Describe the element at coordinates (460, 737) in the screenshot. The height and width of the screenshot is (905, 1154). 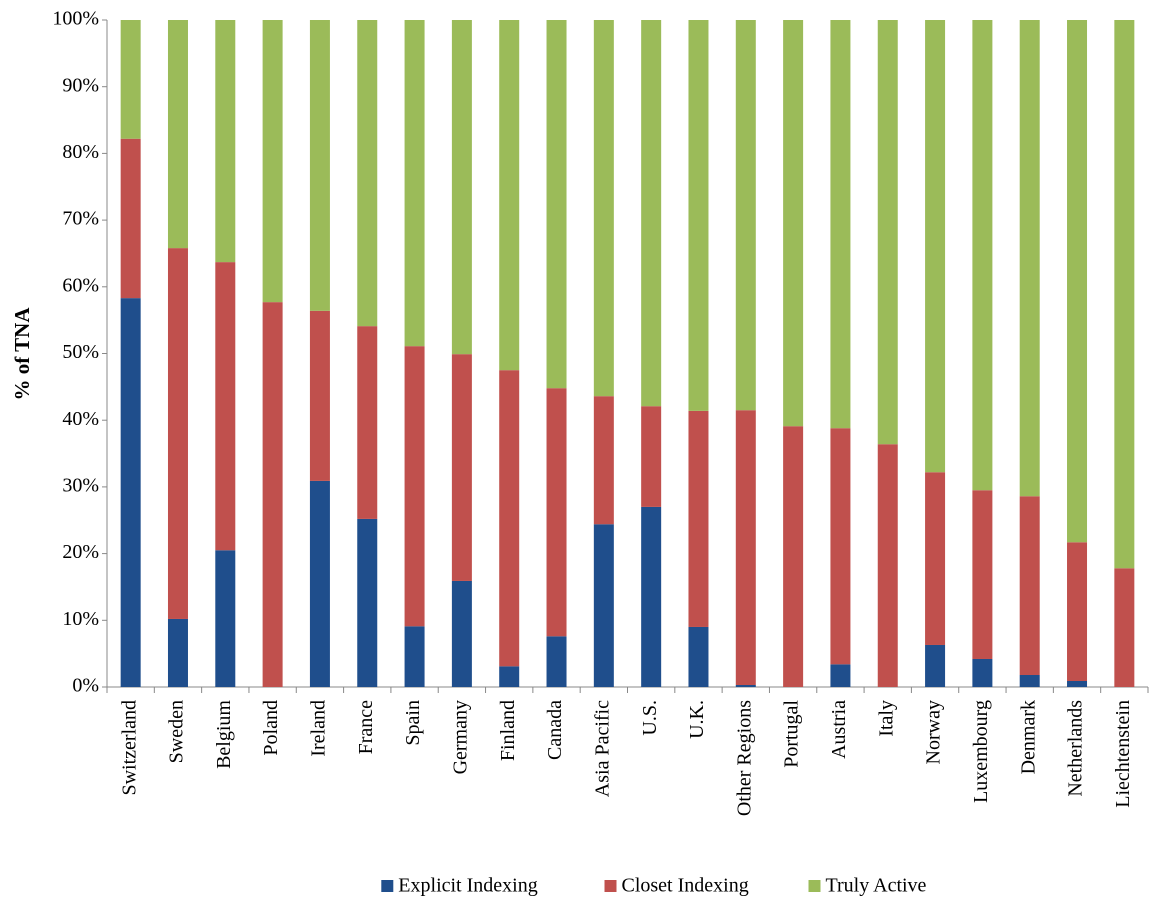
I see `x-tick-label: Germany` at that location.